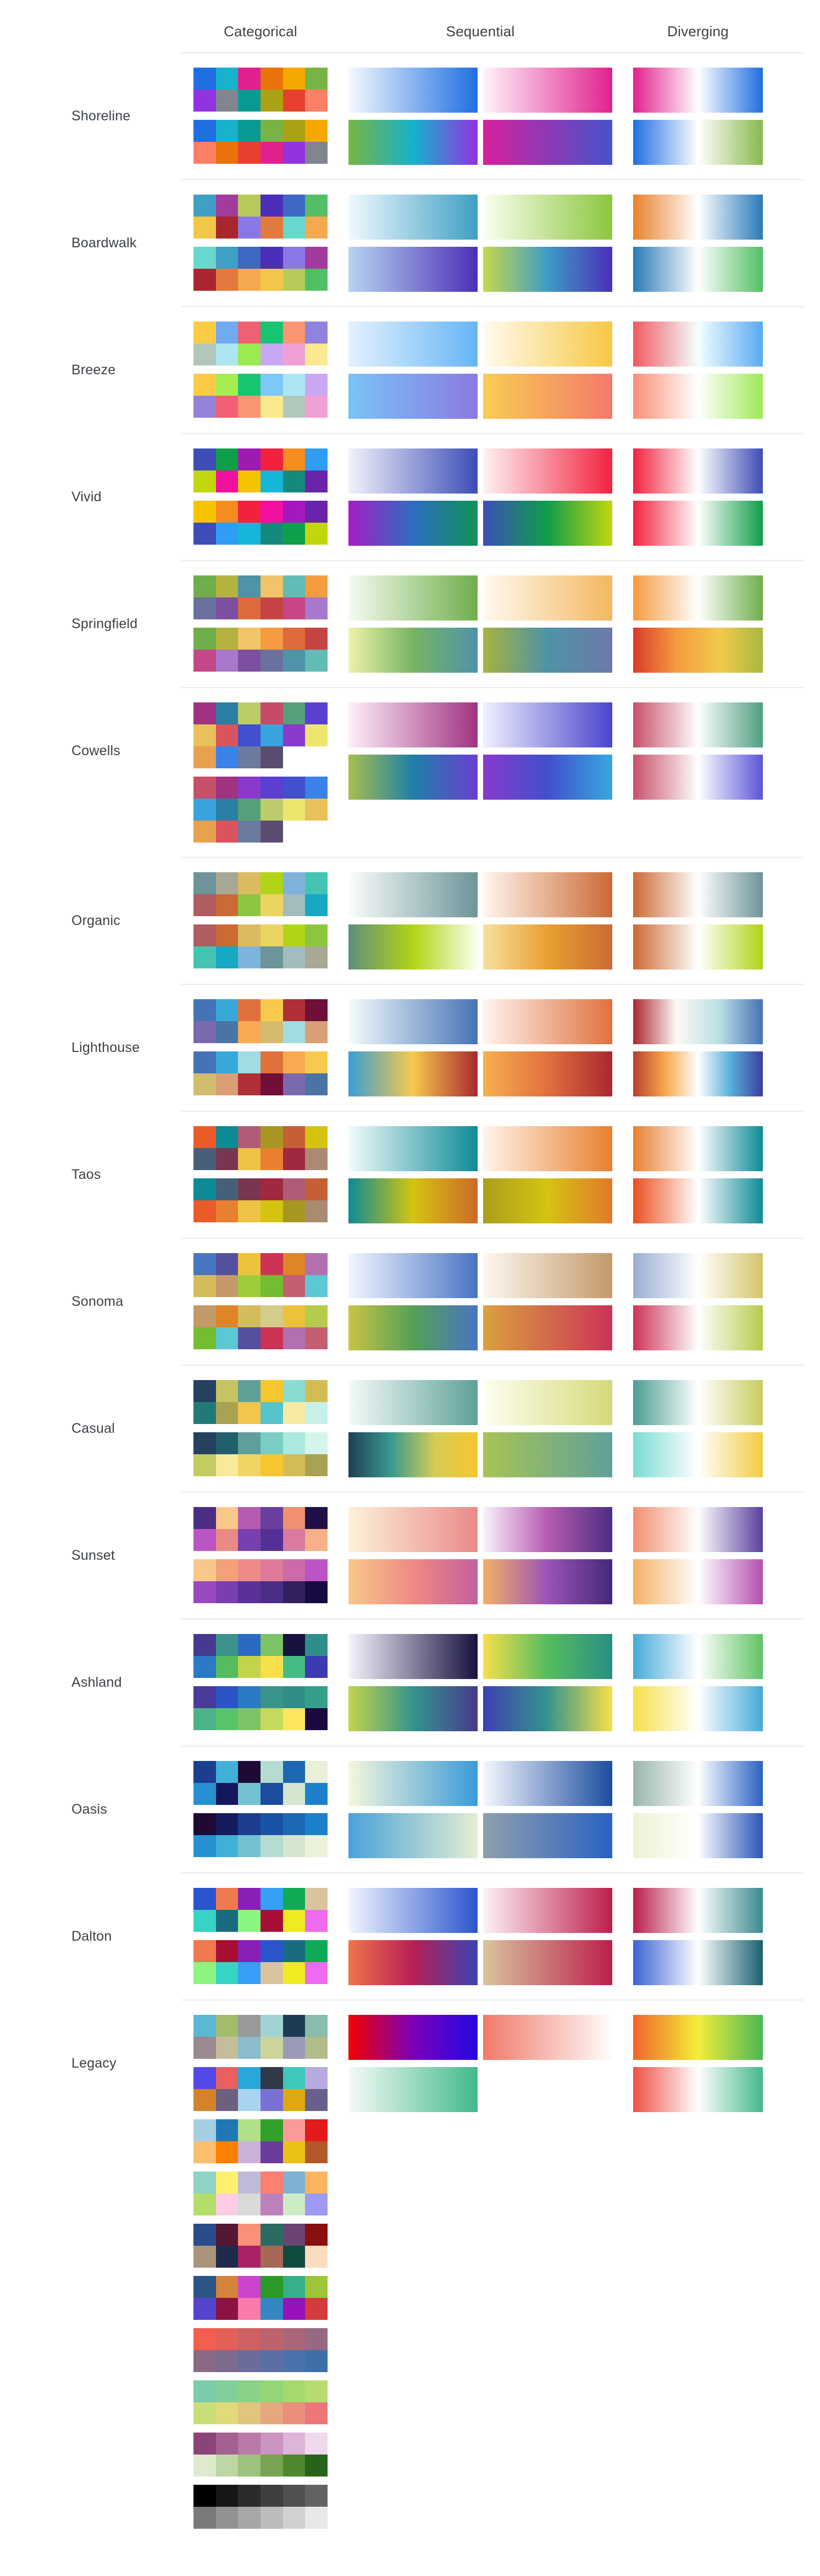  Describe the element at coordinates (122, 1555) in the screenshot. I see `theme-label-cell: Sunset` at that location.